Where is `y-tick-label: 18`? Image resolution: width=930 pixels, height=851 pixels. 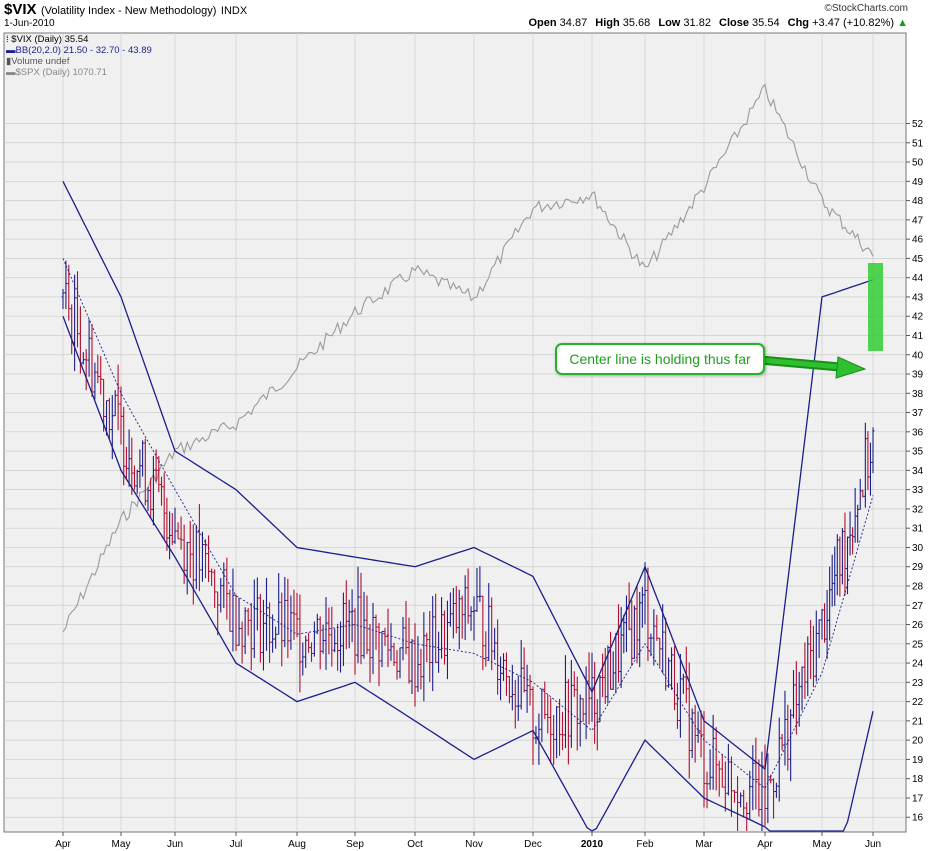
y-tick-label: 18 is located at coordinates (918, 779).